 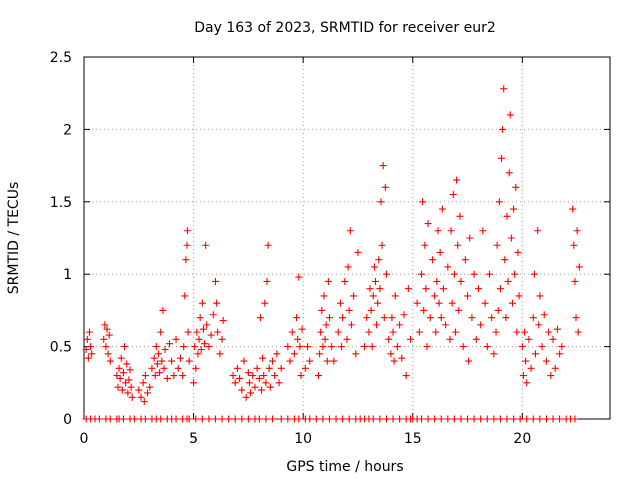 I want to click on y-tick-label: 1, so click(x=67, y=275).